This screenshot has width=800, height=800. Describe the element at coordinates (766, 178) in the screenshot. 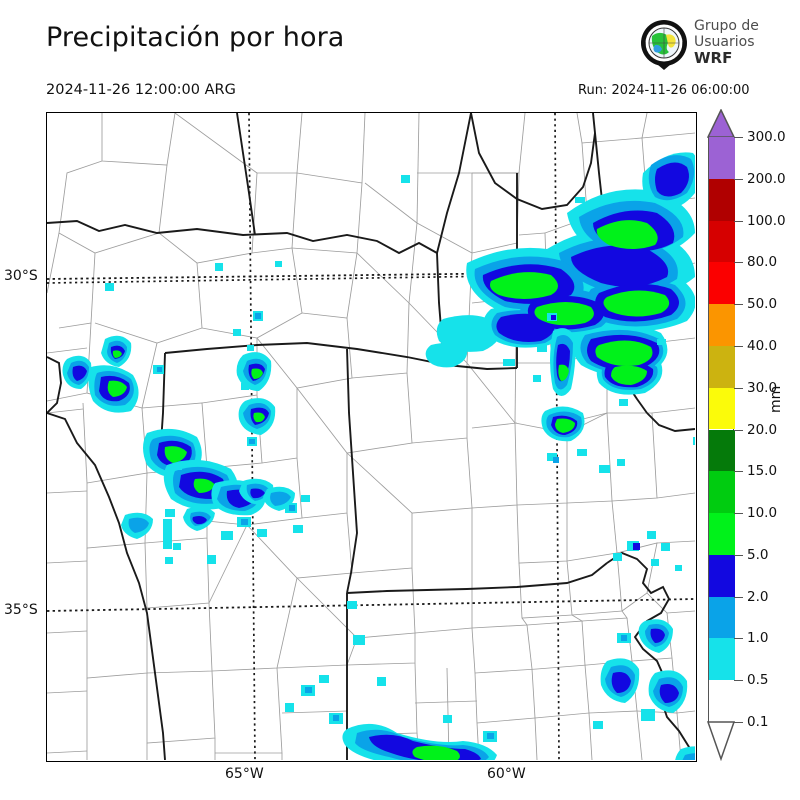

I see `colorbar-tick-label: 200.0` at that location.